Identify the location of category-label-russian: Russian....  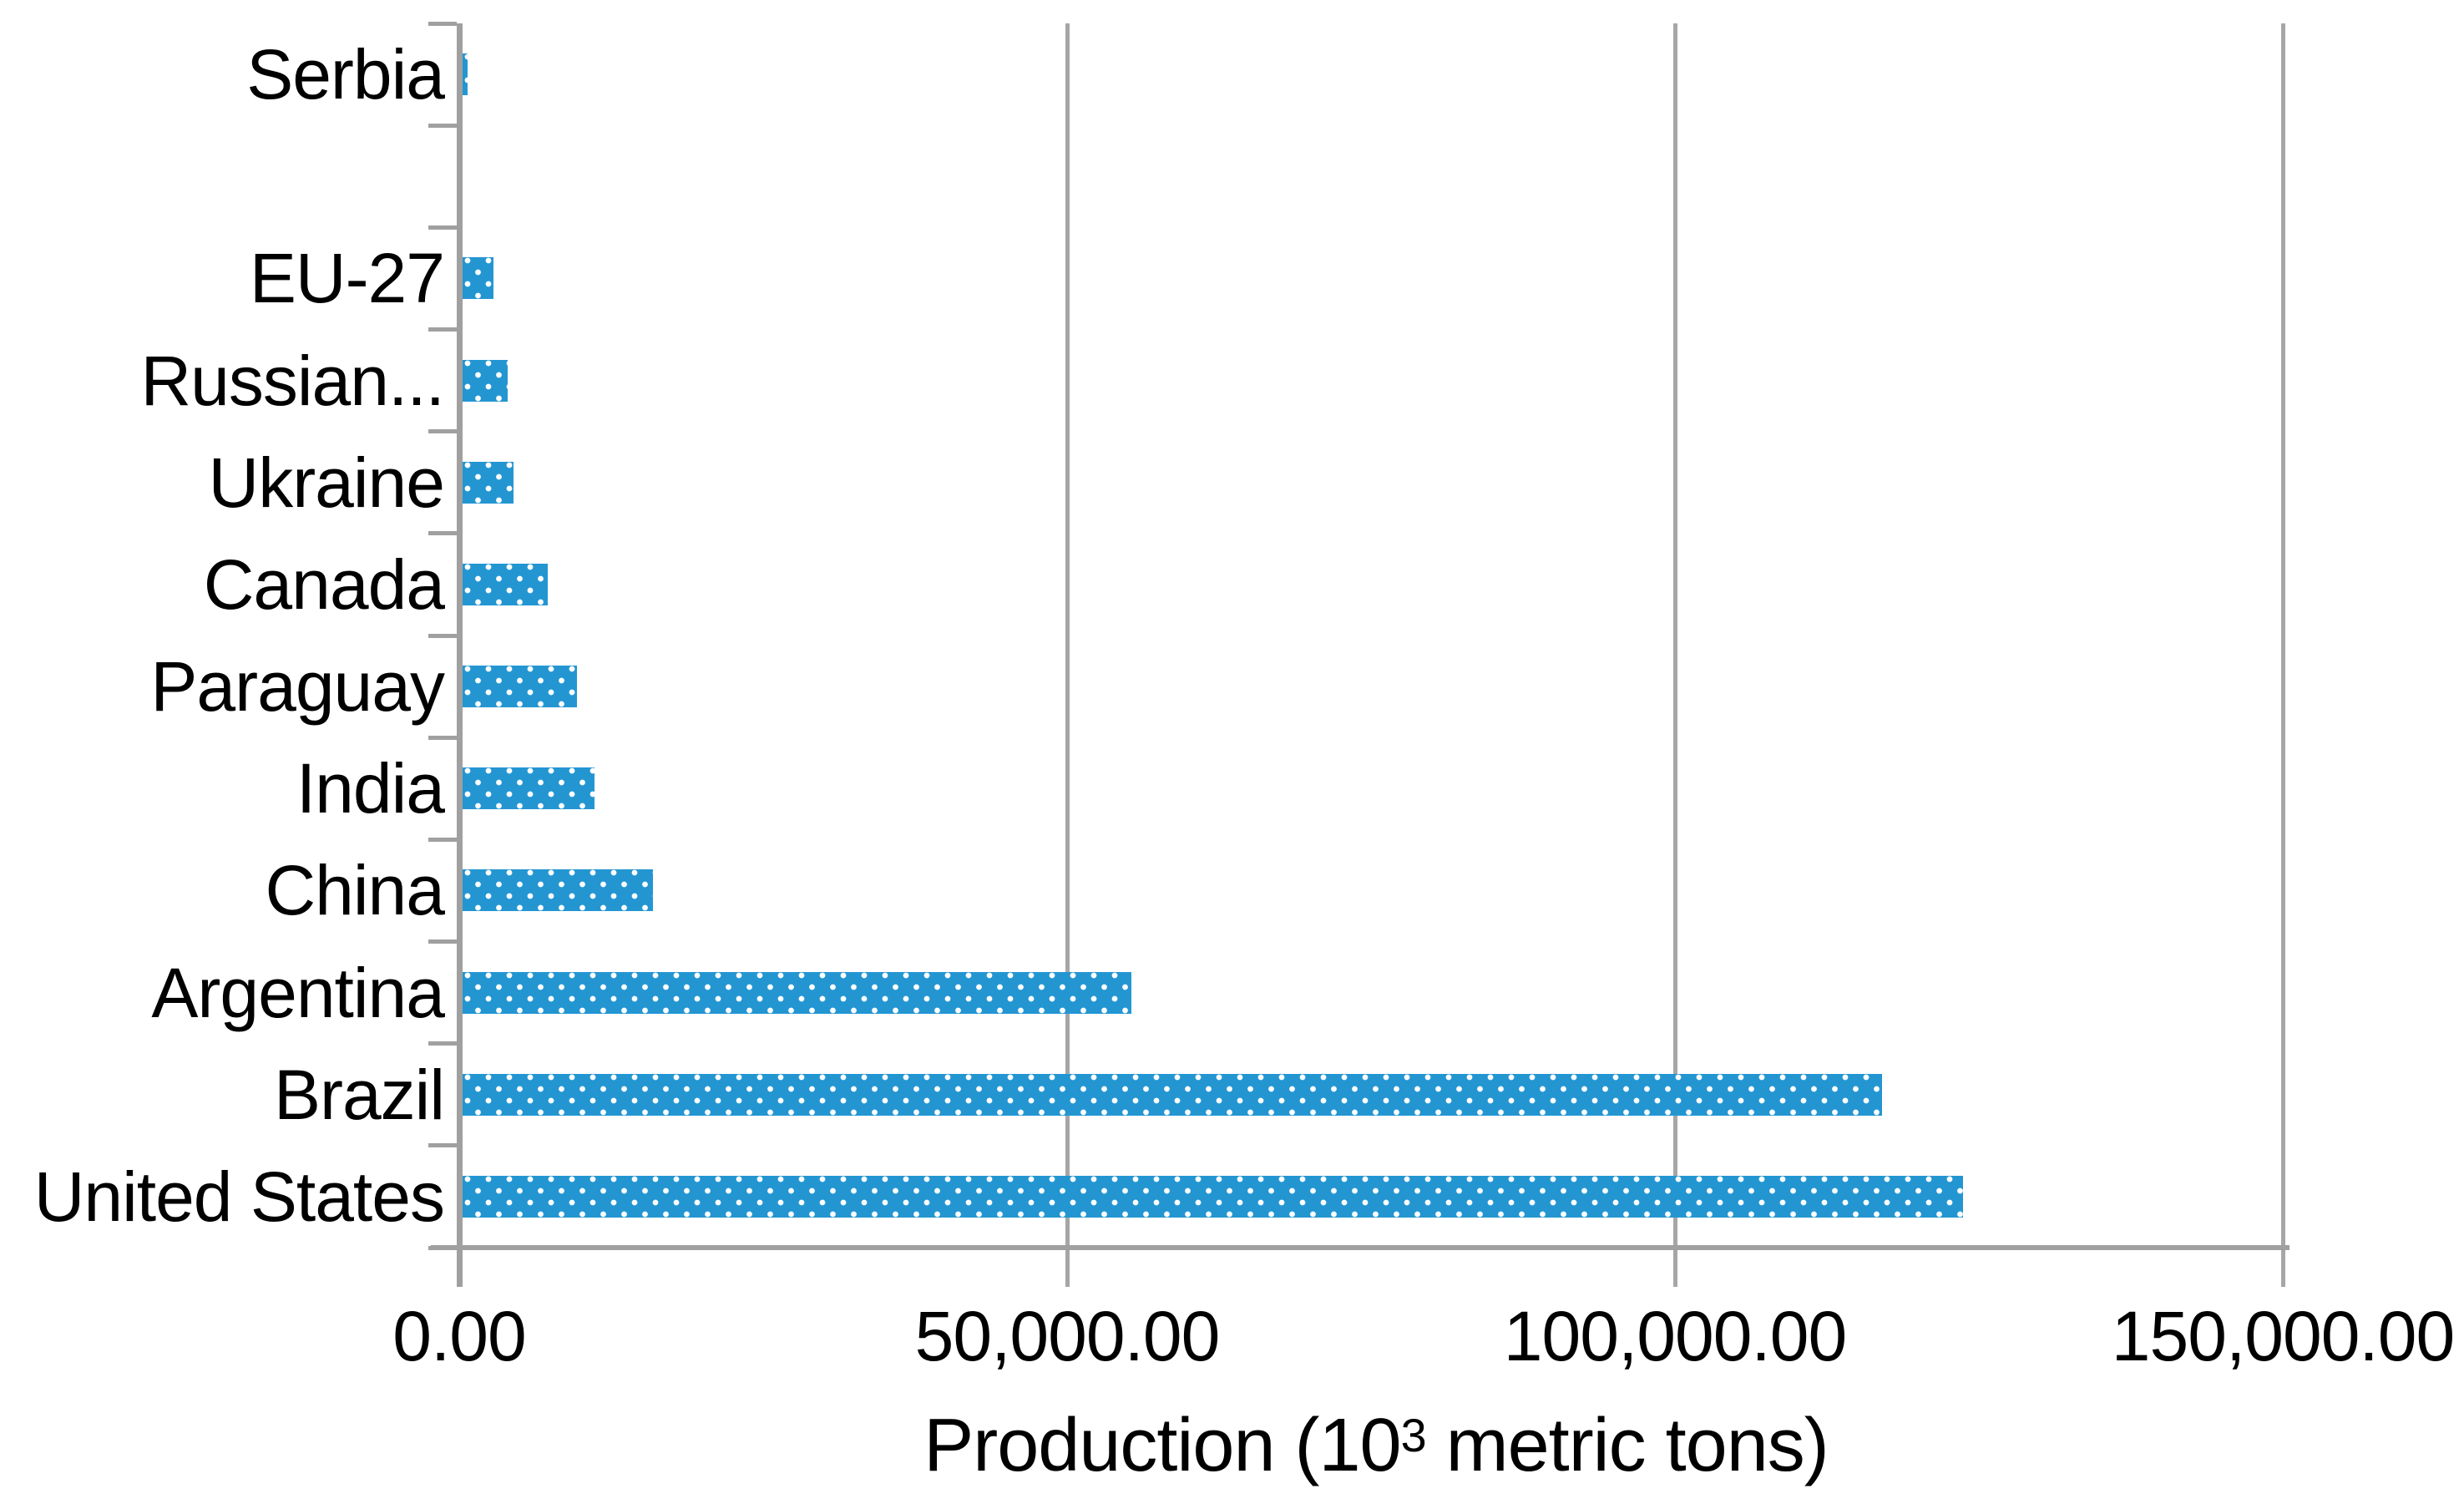
(293, 380).